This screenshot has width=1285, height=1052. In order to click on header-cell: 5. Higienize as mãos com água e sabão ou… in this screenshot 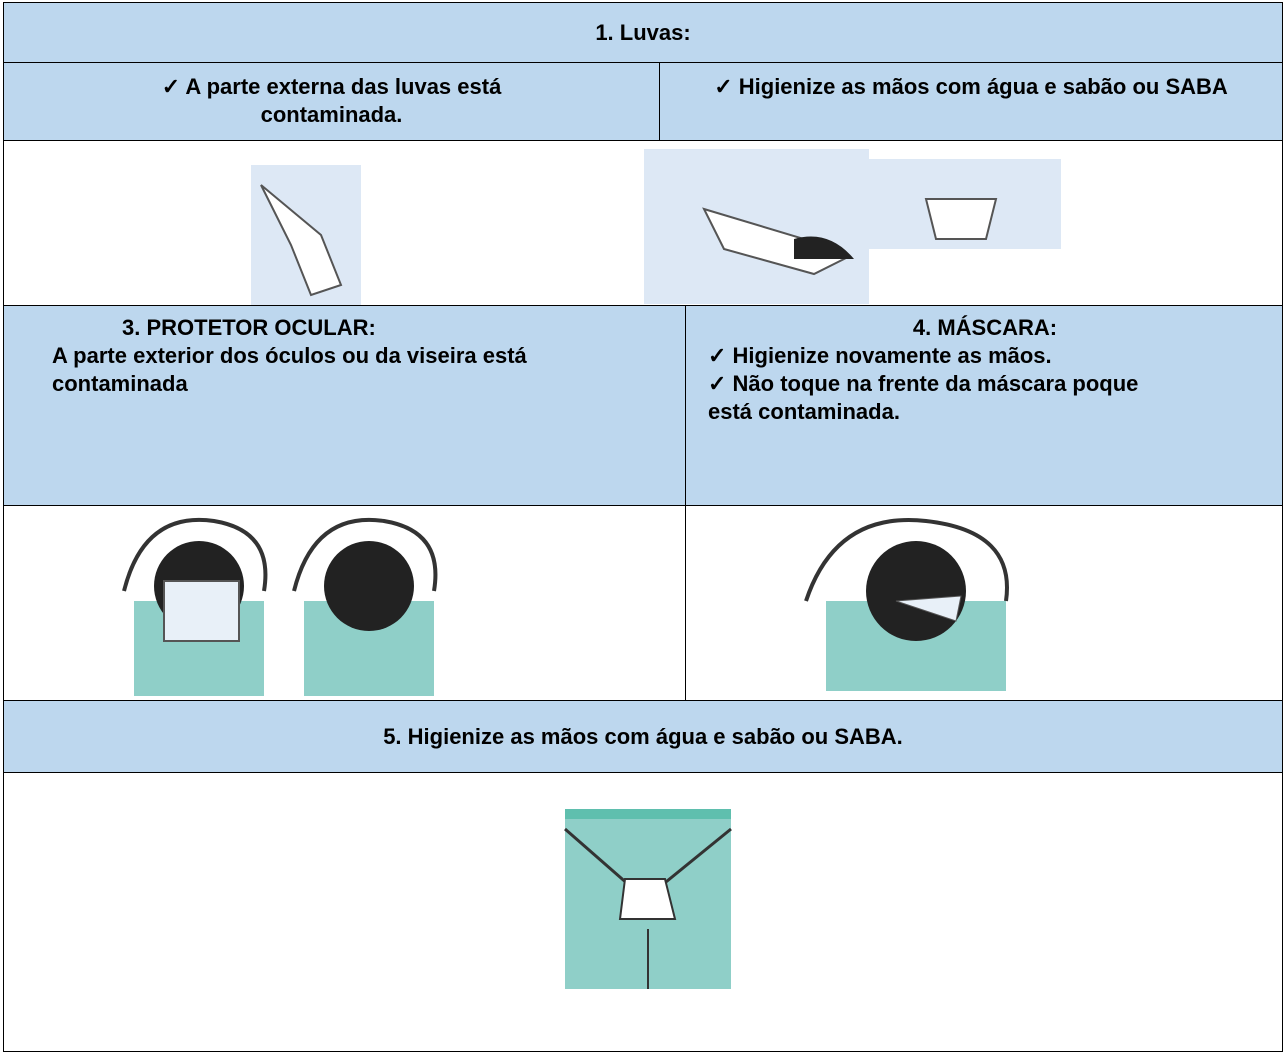, I will do `click(643, 736)`.